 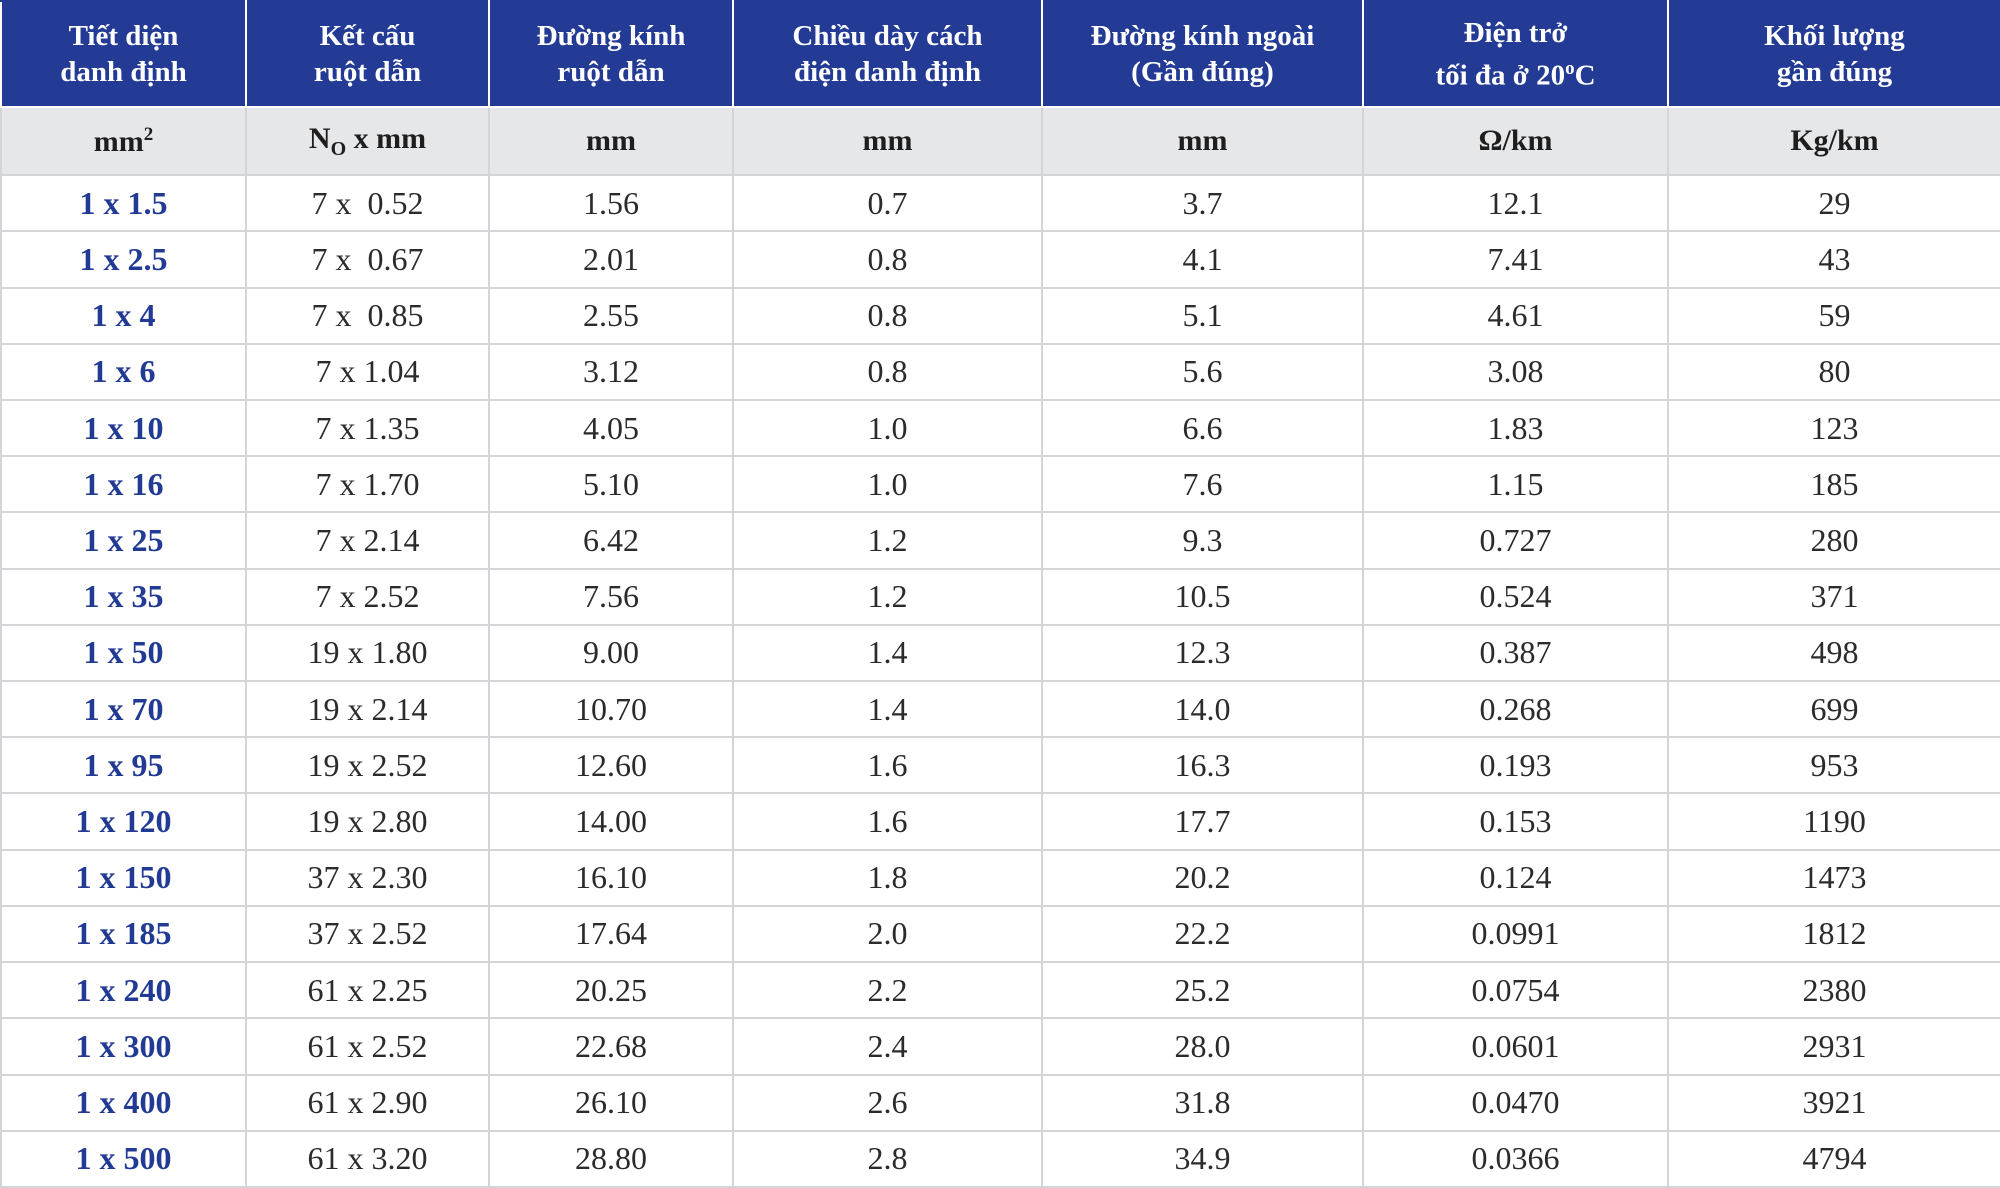 What do you see at coordinates (887, 934) in the screenshot?
I see `cell-insulation-thickness: 2.0` at bounding box center [887, 934].